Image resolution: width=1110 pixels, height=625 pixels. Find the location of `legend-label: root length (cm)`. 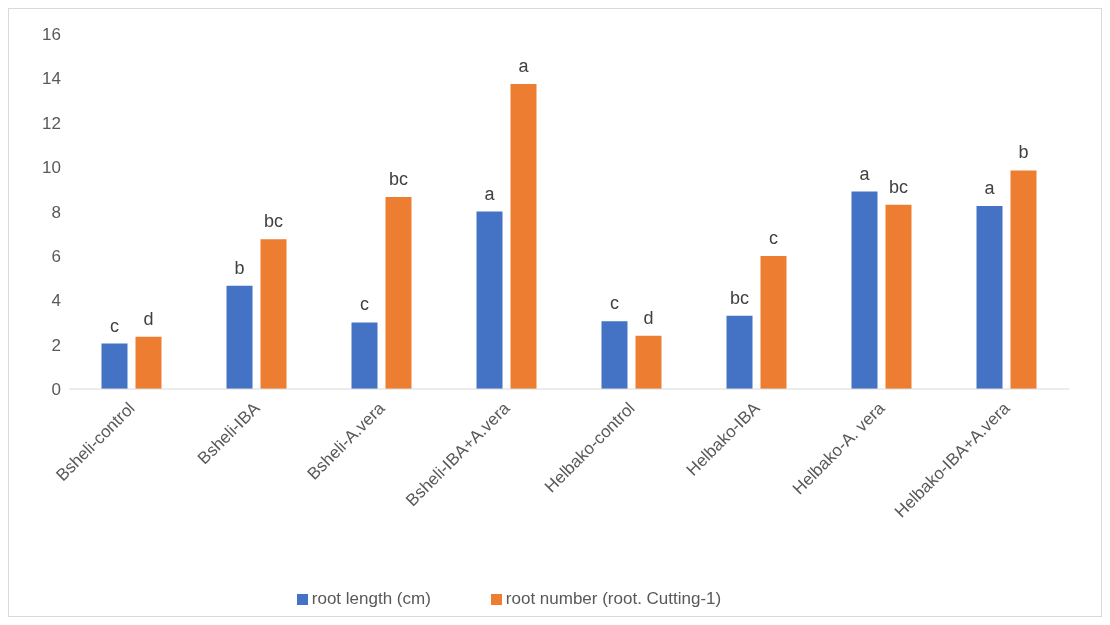

legend-label: root length (cm) is located at coordinates (371, 598).